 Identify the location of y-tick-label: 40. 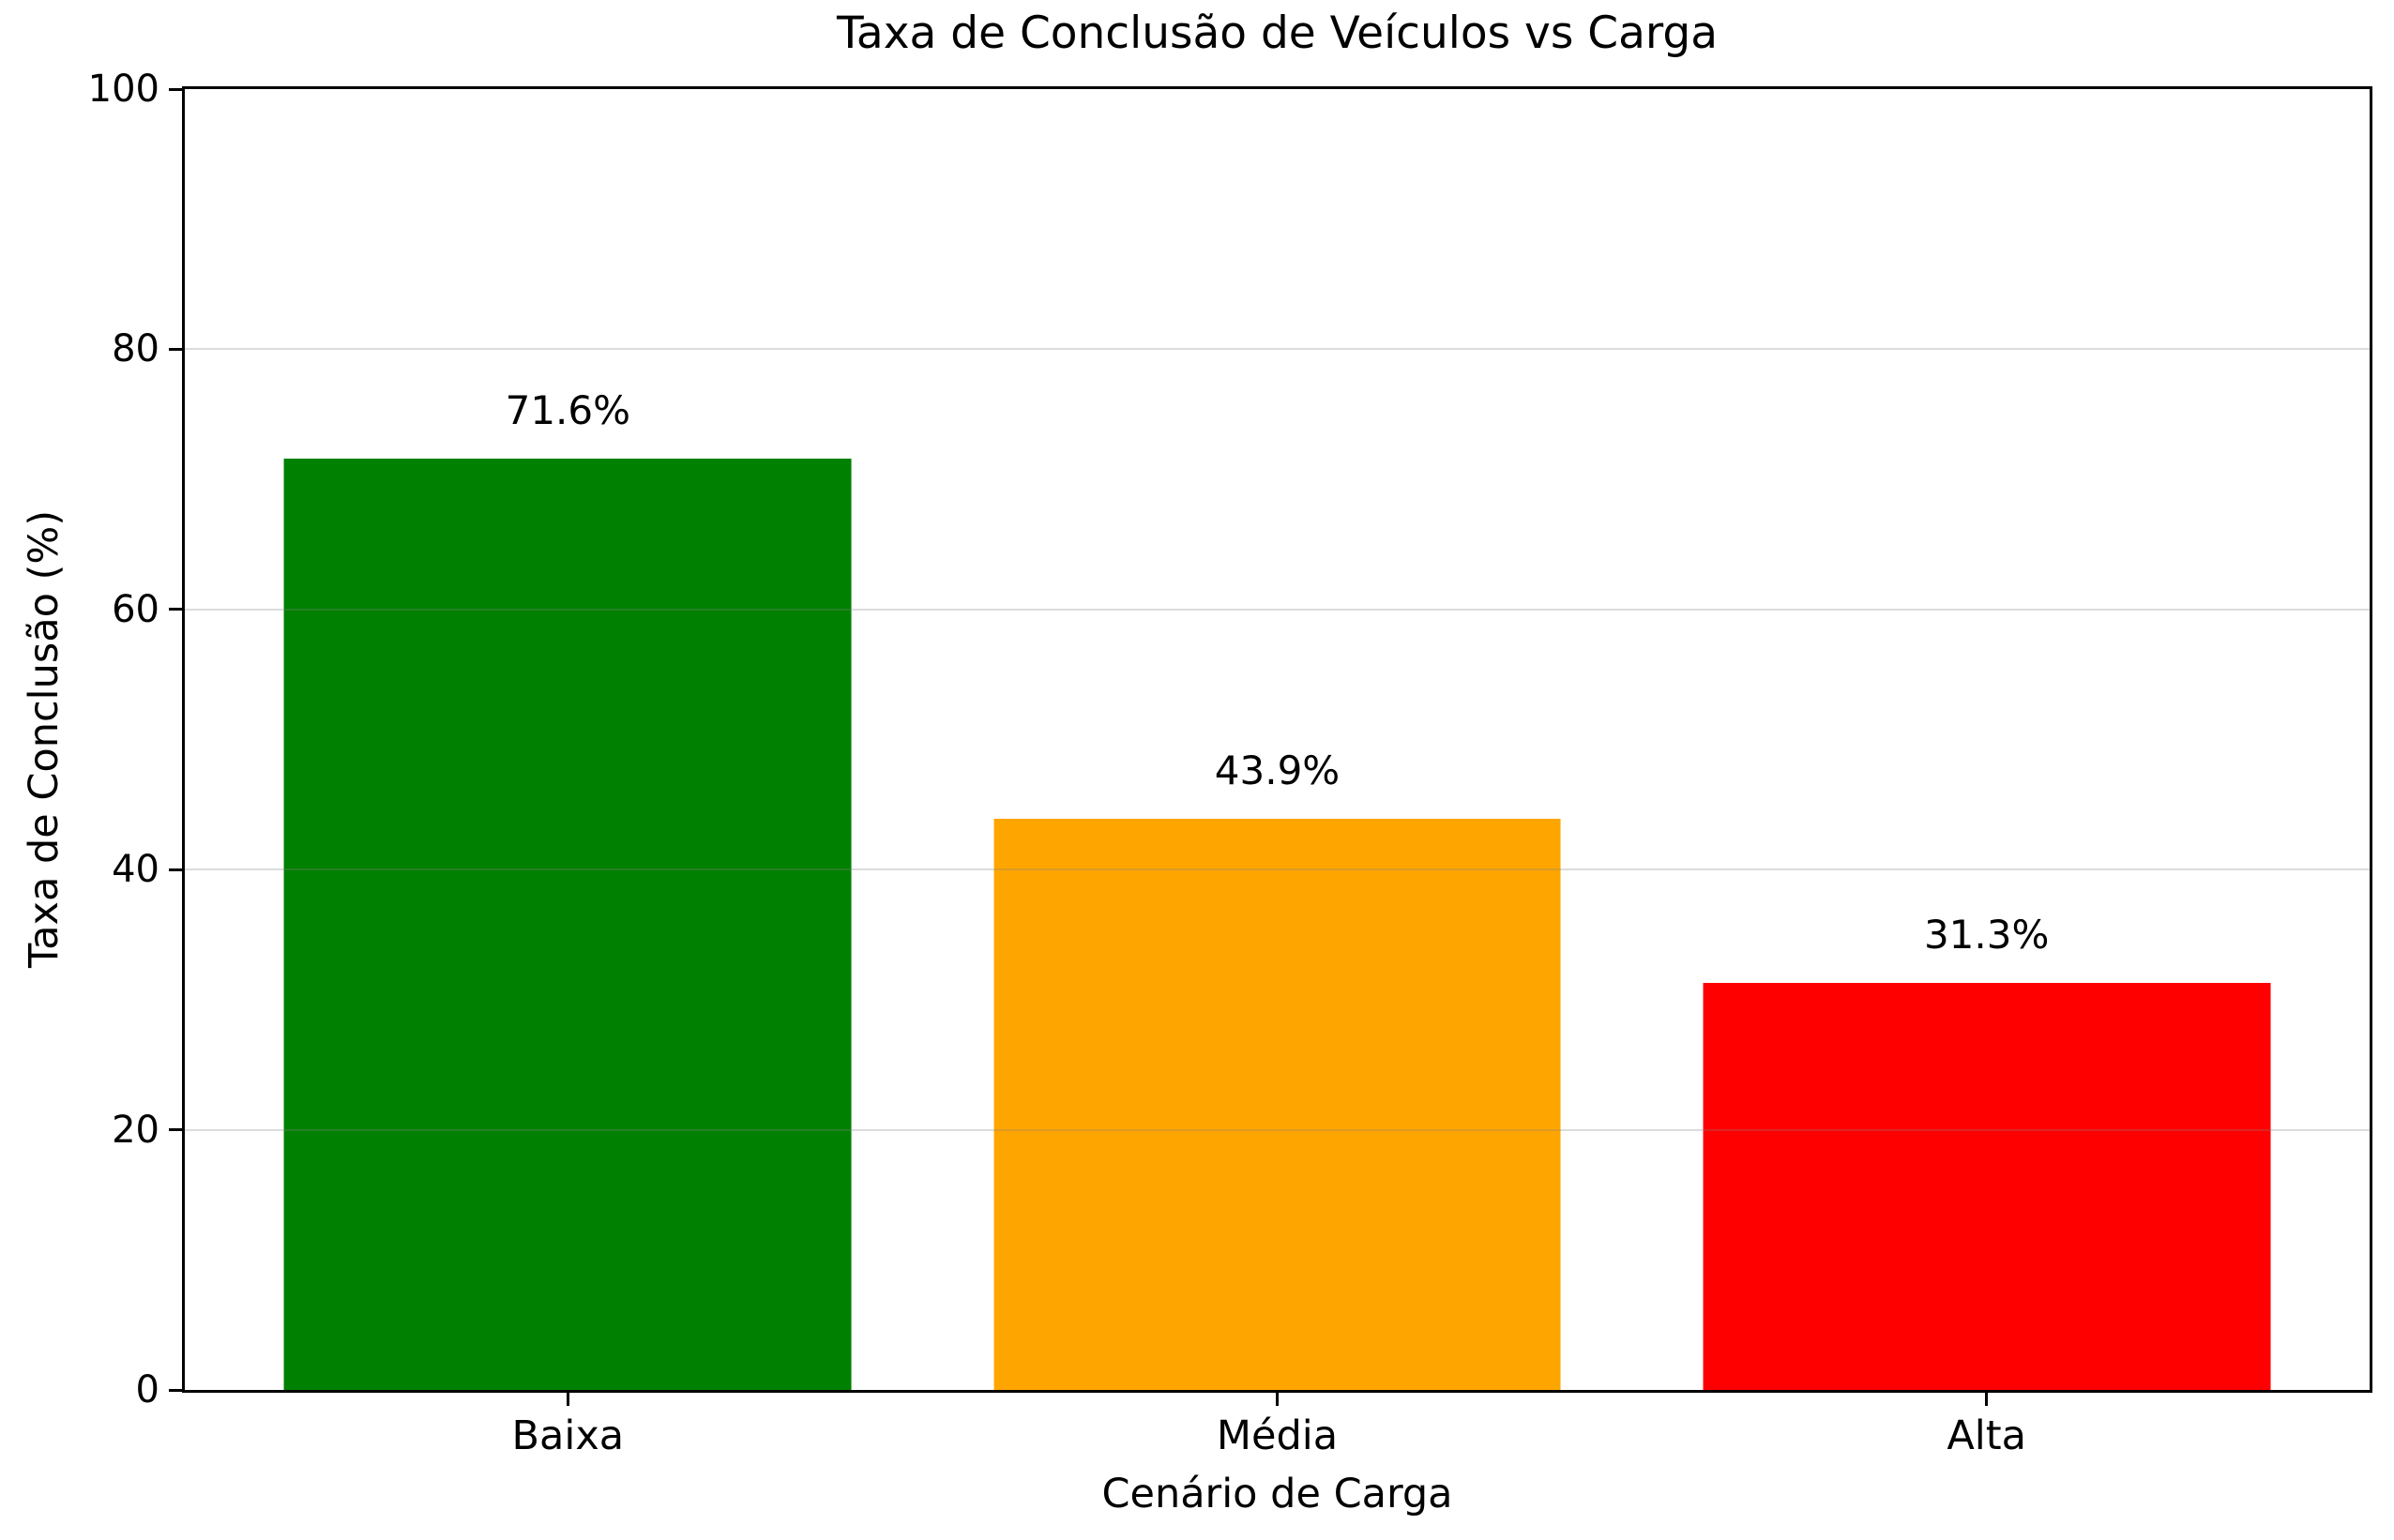
(135, 870).